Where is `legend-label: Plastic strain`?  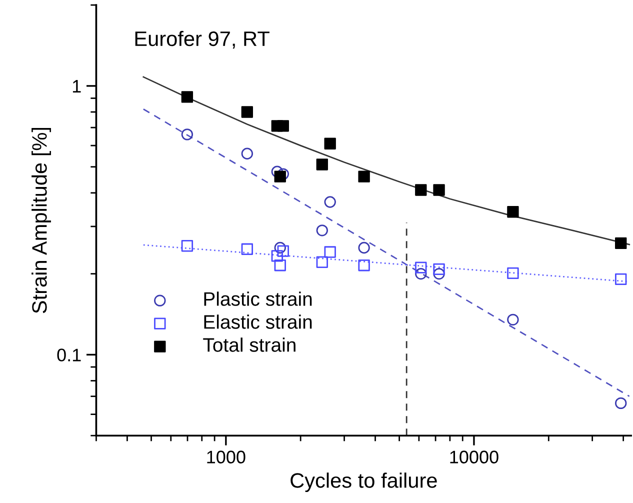 legend-label: Plastic strain is located at coordinates (258, 299).